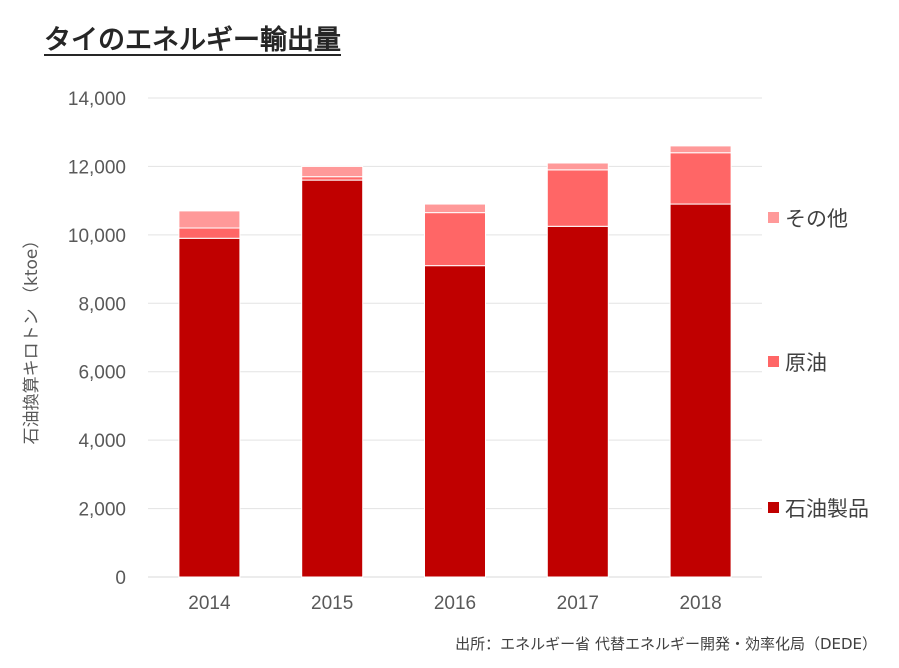 The image size is (899, 668). Describe the element at coordinates (332, 603) in the screenshot. I see `x-tick-label: 2015` at that location.